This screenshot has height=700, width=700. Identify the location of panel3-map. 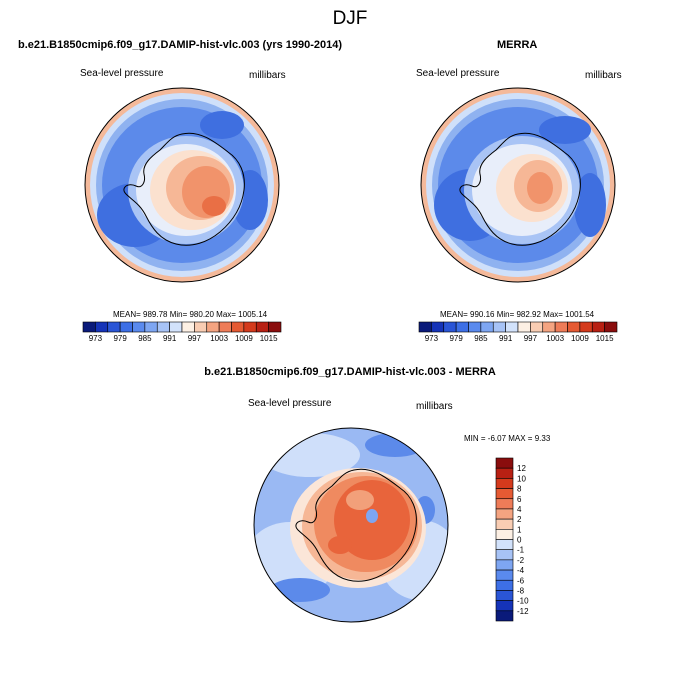
(351, 525).